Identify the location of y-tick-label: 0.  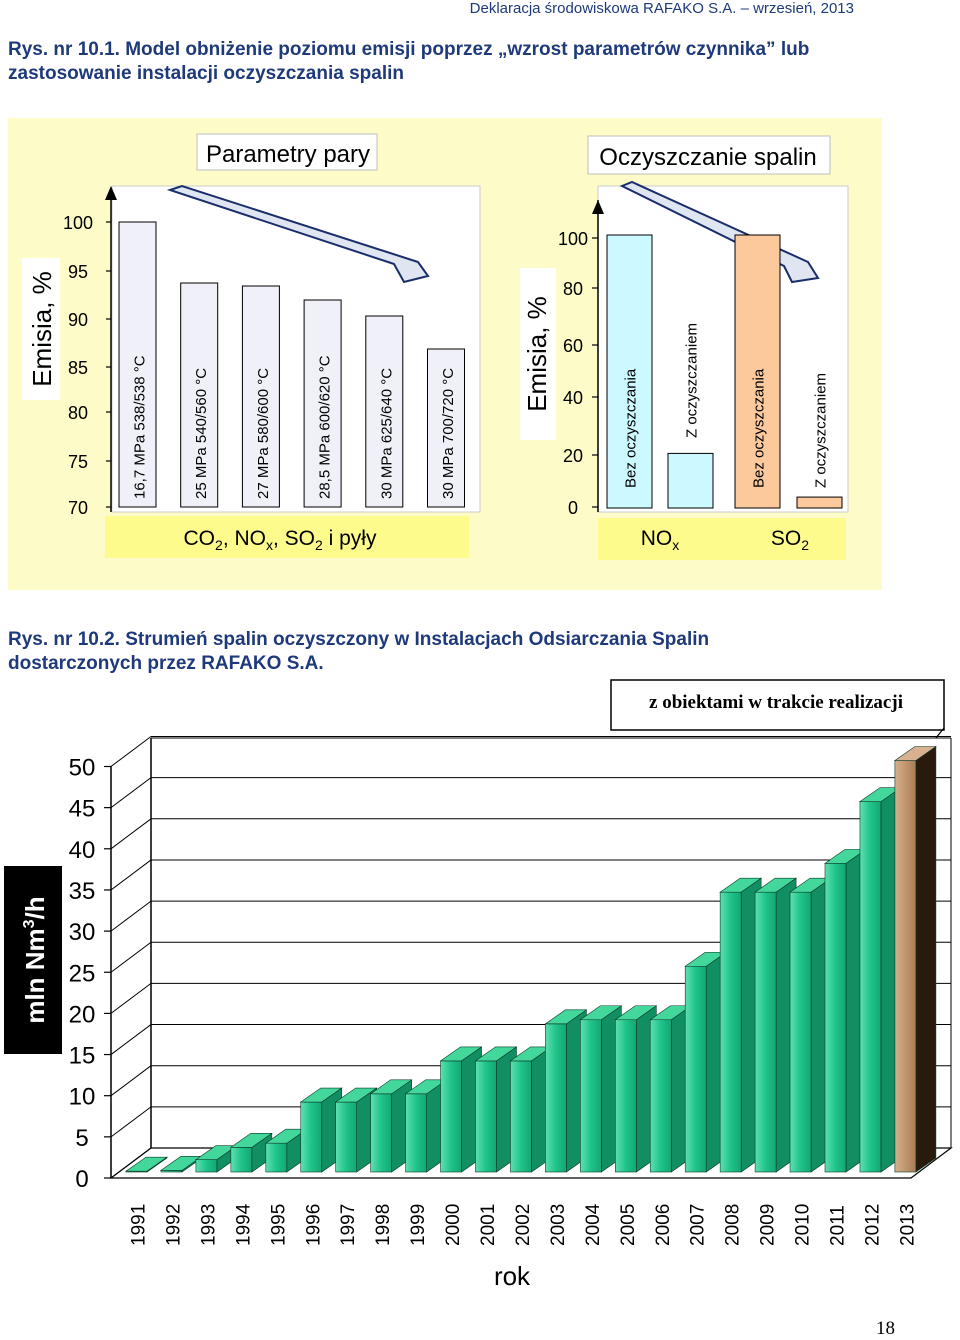
(81, 1179).